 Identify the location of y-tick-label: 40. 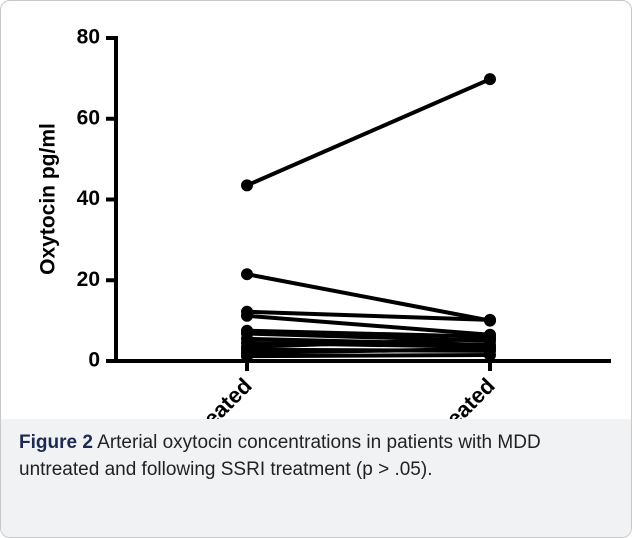
(88, 198).